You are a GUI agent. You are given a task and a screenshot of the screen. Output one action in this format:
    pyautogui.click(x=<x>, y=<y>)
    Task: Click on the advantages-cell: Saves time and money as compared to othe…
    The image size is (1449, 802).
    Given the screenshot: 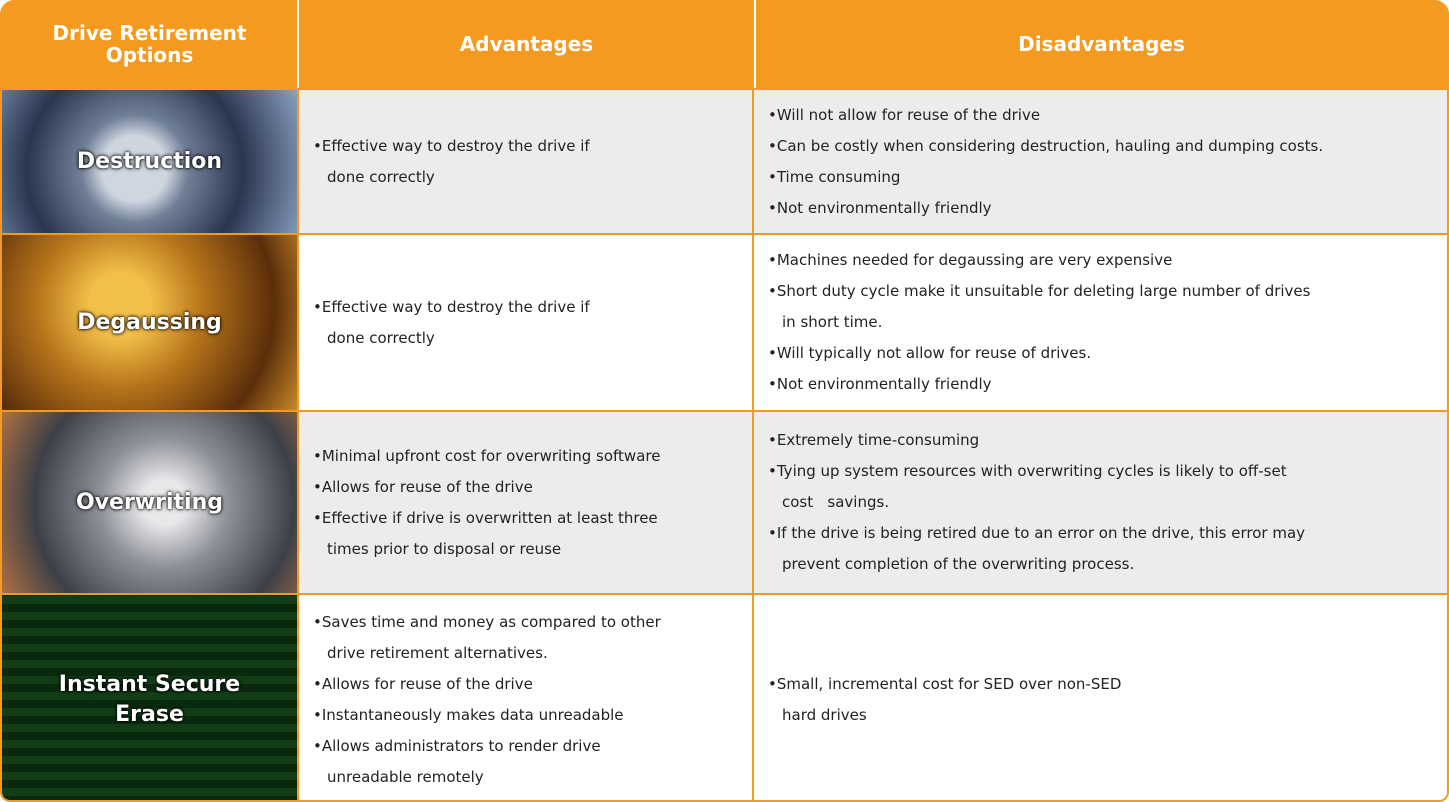 What is the action you would take?
    pyautogui.click(x=524, y=697)
    